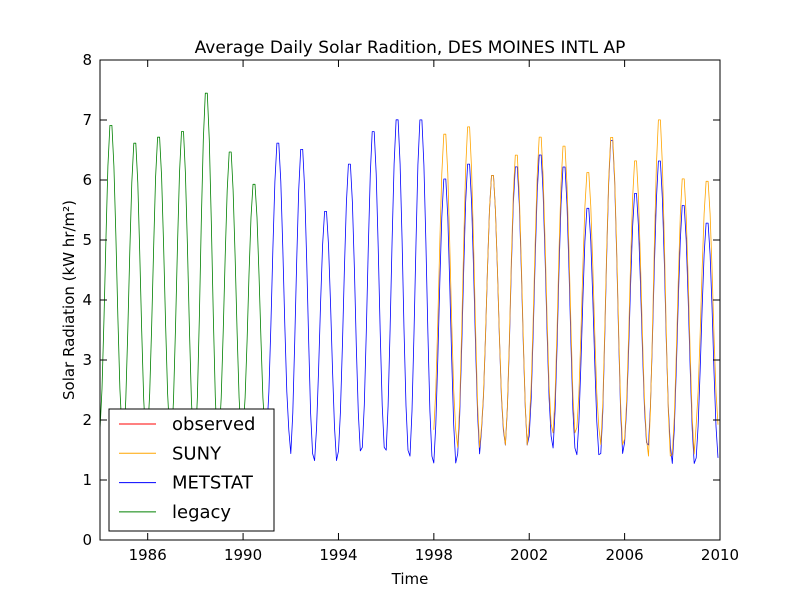 This screenshot has width=800, height=600. I want to click on x-tick-label: 2010, so click(720, 555).